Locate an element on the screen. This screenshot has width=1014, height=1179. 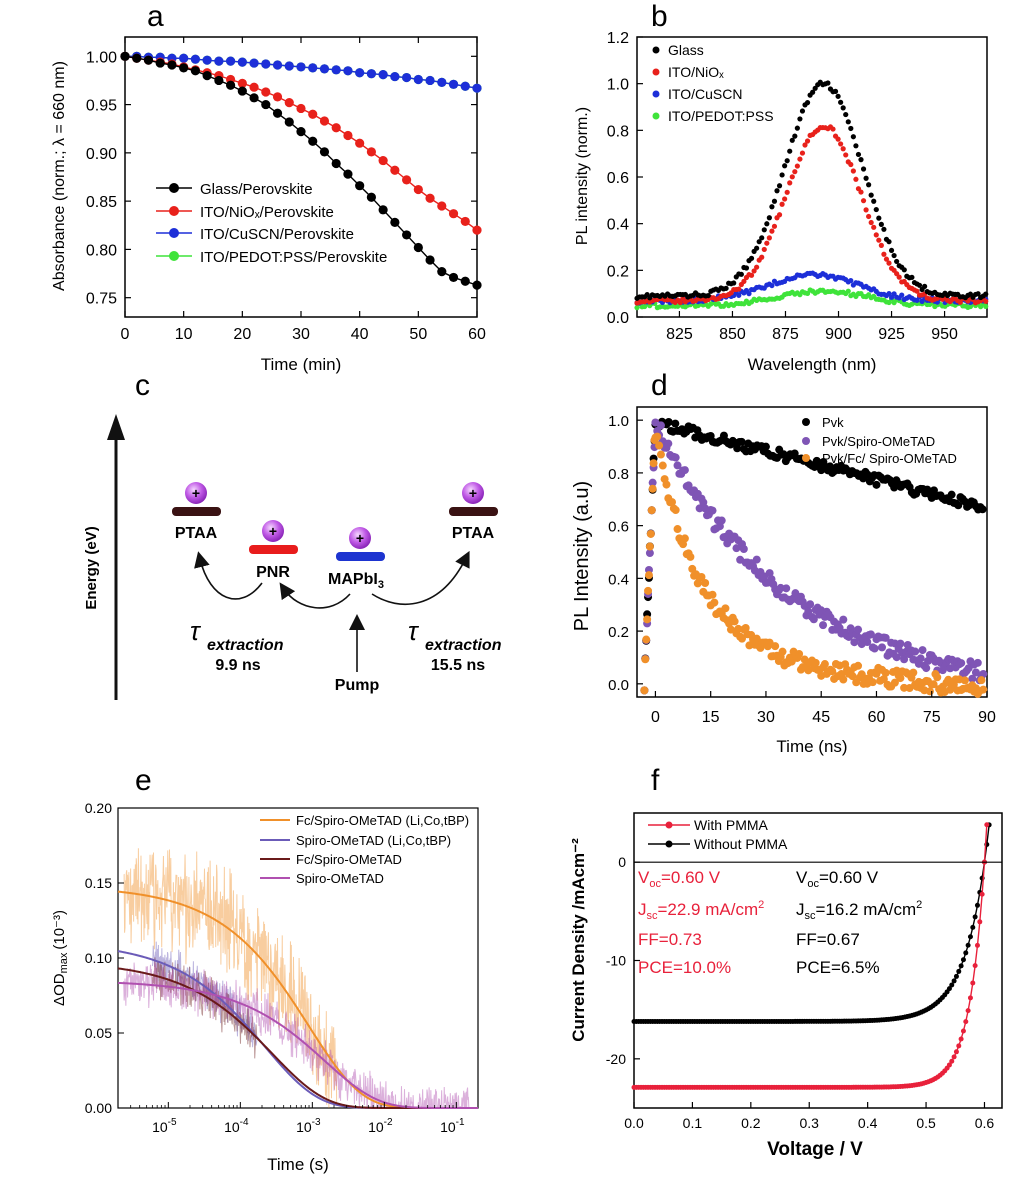
x-axis-label-d: Time (ns) is located at coordinates (811, 746).